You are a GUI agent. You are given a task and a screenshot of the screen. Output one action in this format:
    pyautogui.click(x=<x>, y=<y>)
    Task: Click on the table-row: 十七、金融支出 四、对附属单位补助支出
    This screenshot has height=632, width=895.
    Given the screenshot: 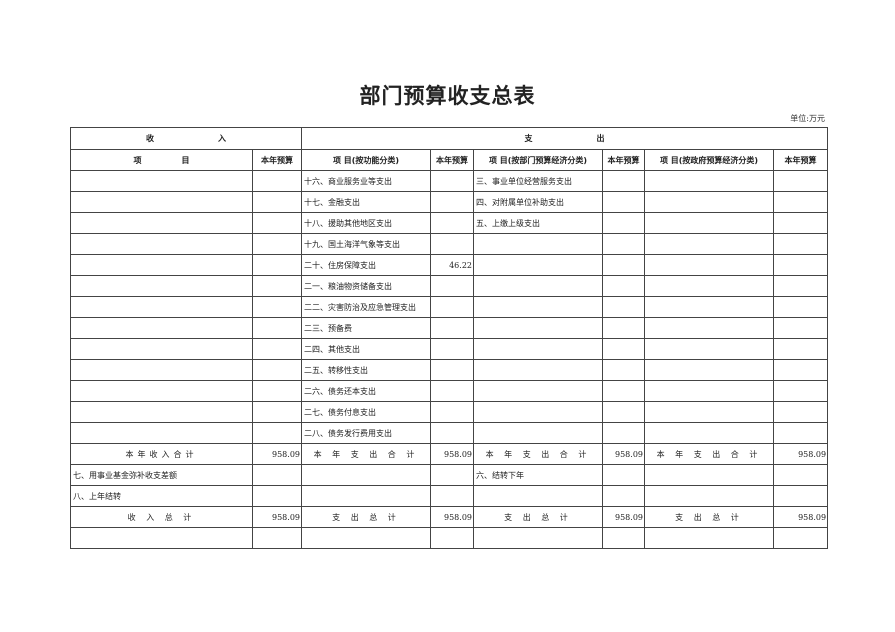 What is the action you would take?
    pyautogui.click(x=449, y=202)
    